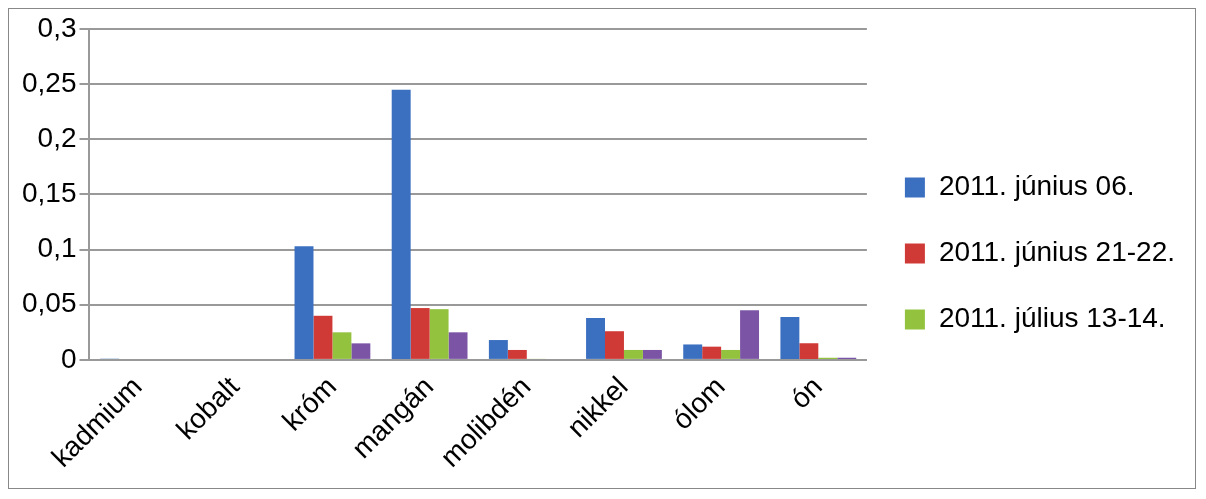 Image resolution: width=1206 pixels, height=499 pixels. What do you see at coordinates (1052, 318) in the screenshot?
I see `legend-label: 2011. július 13-14.` at bounding box center [1052, 318].